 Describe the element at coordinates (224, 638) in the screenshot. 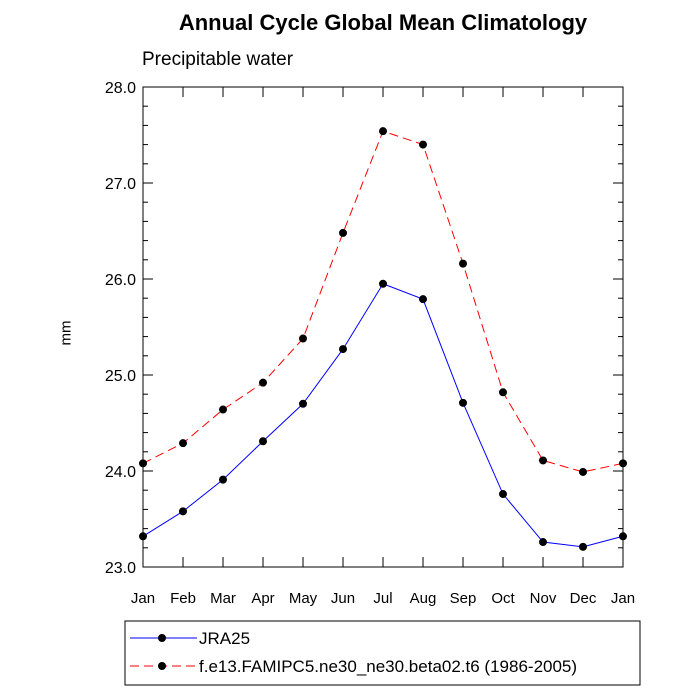

I see `legend-label-0: JRA25` at that location.